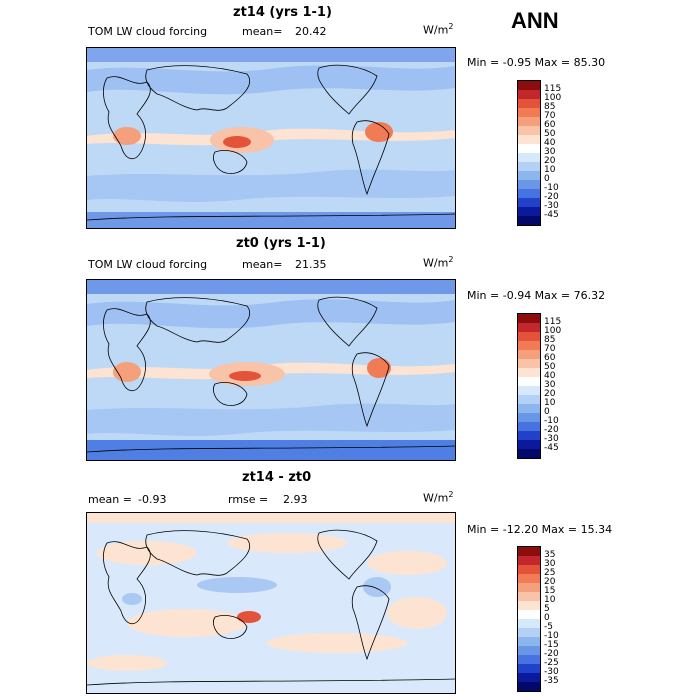  Describe the element at coordinates (550, 403) in the screenshot. I see `panel-2-tick-label: 10` at that location.